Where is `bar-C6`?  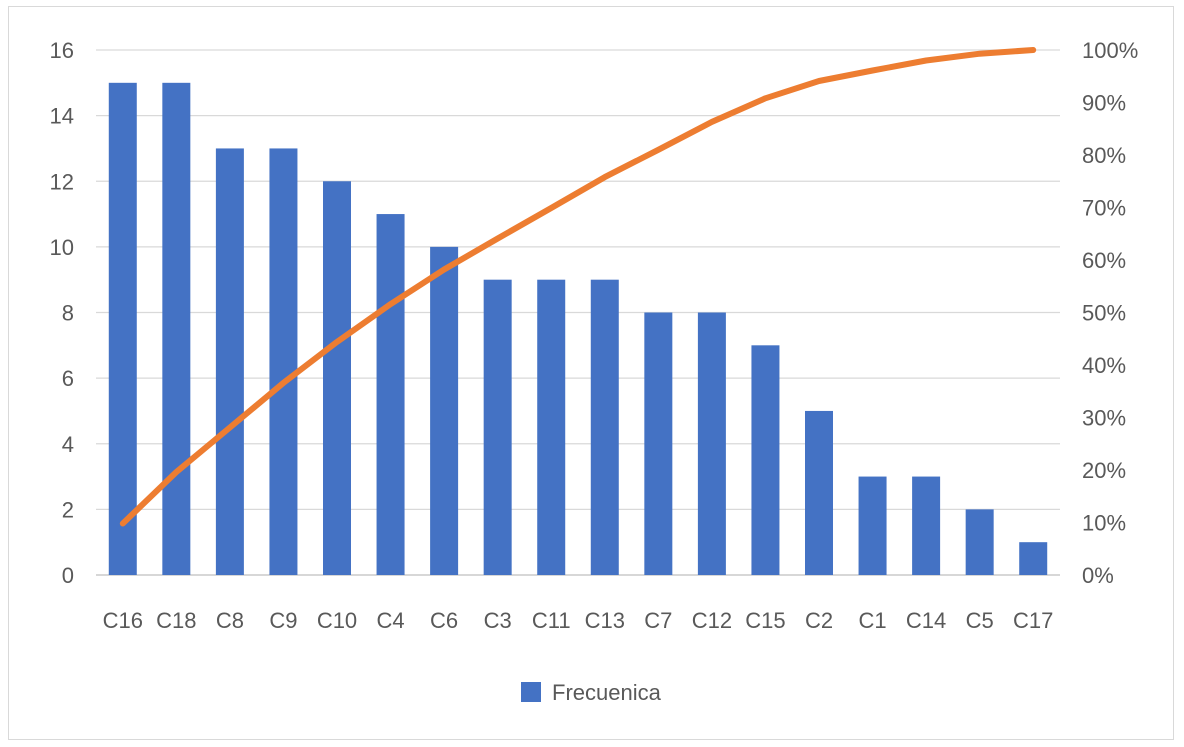 bar-C6 is located at coordinates (444, 410).